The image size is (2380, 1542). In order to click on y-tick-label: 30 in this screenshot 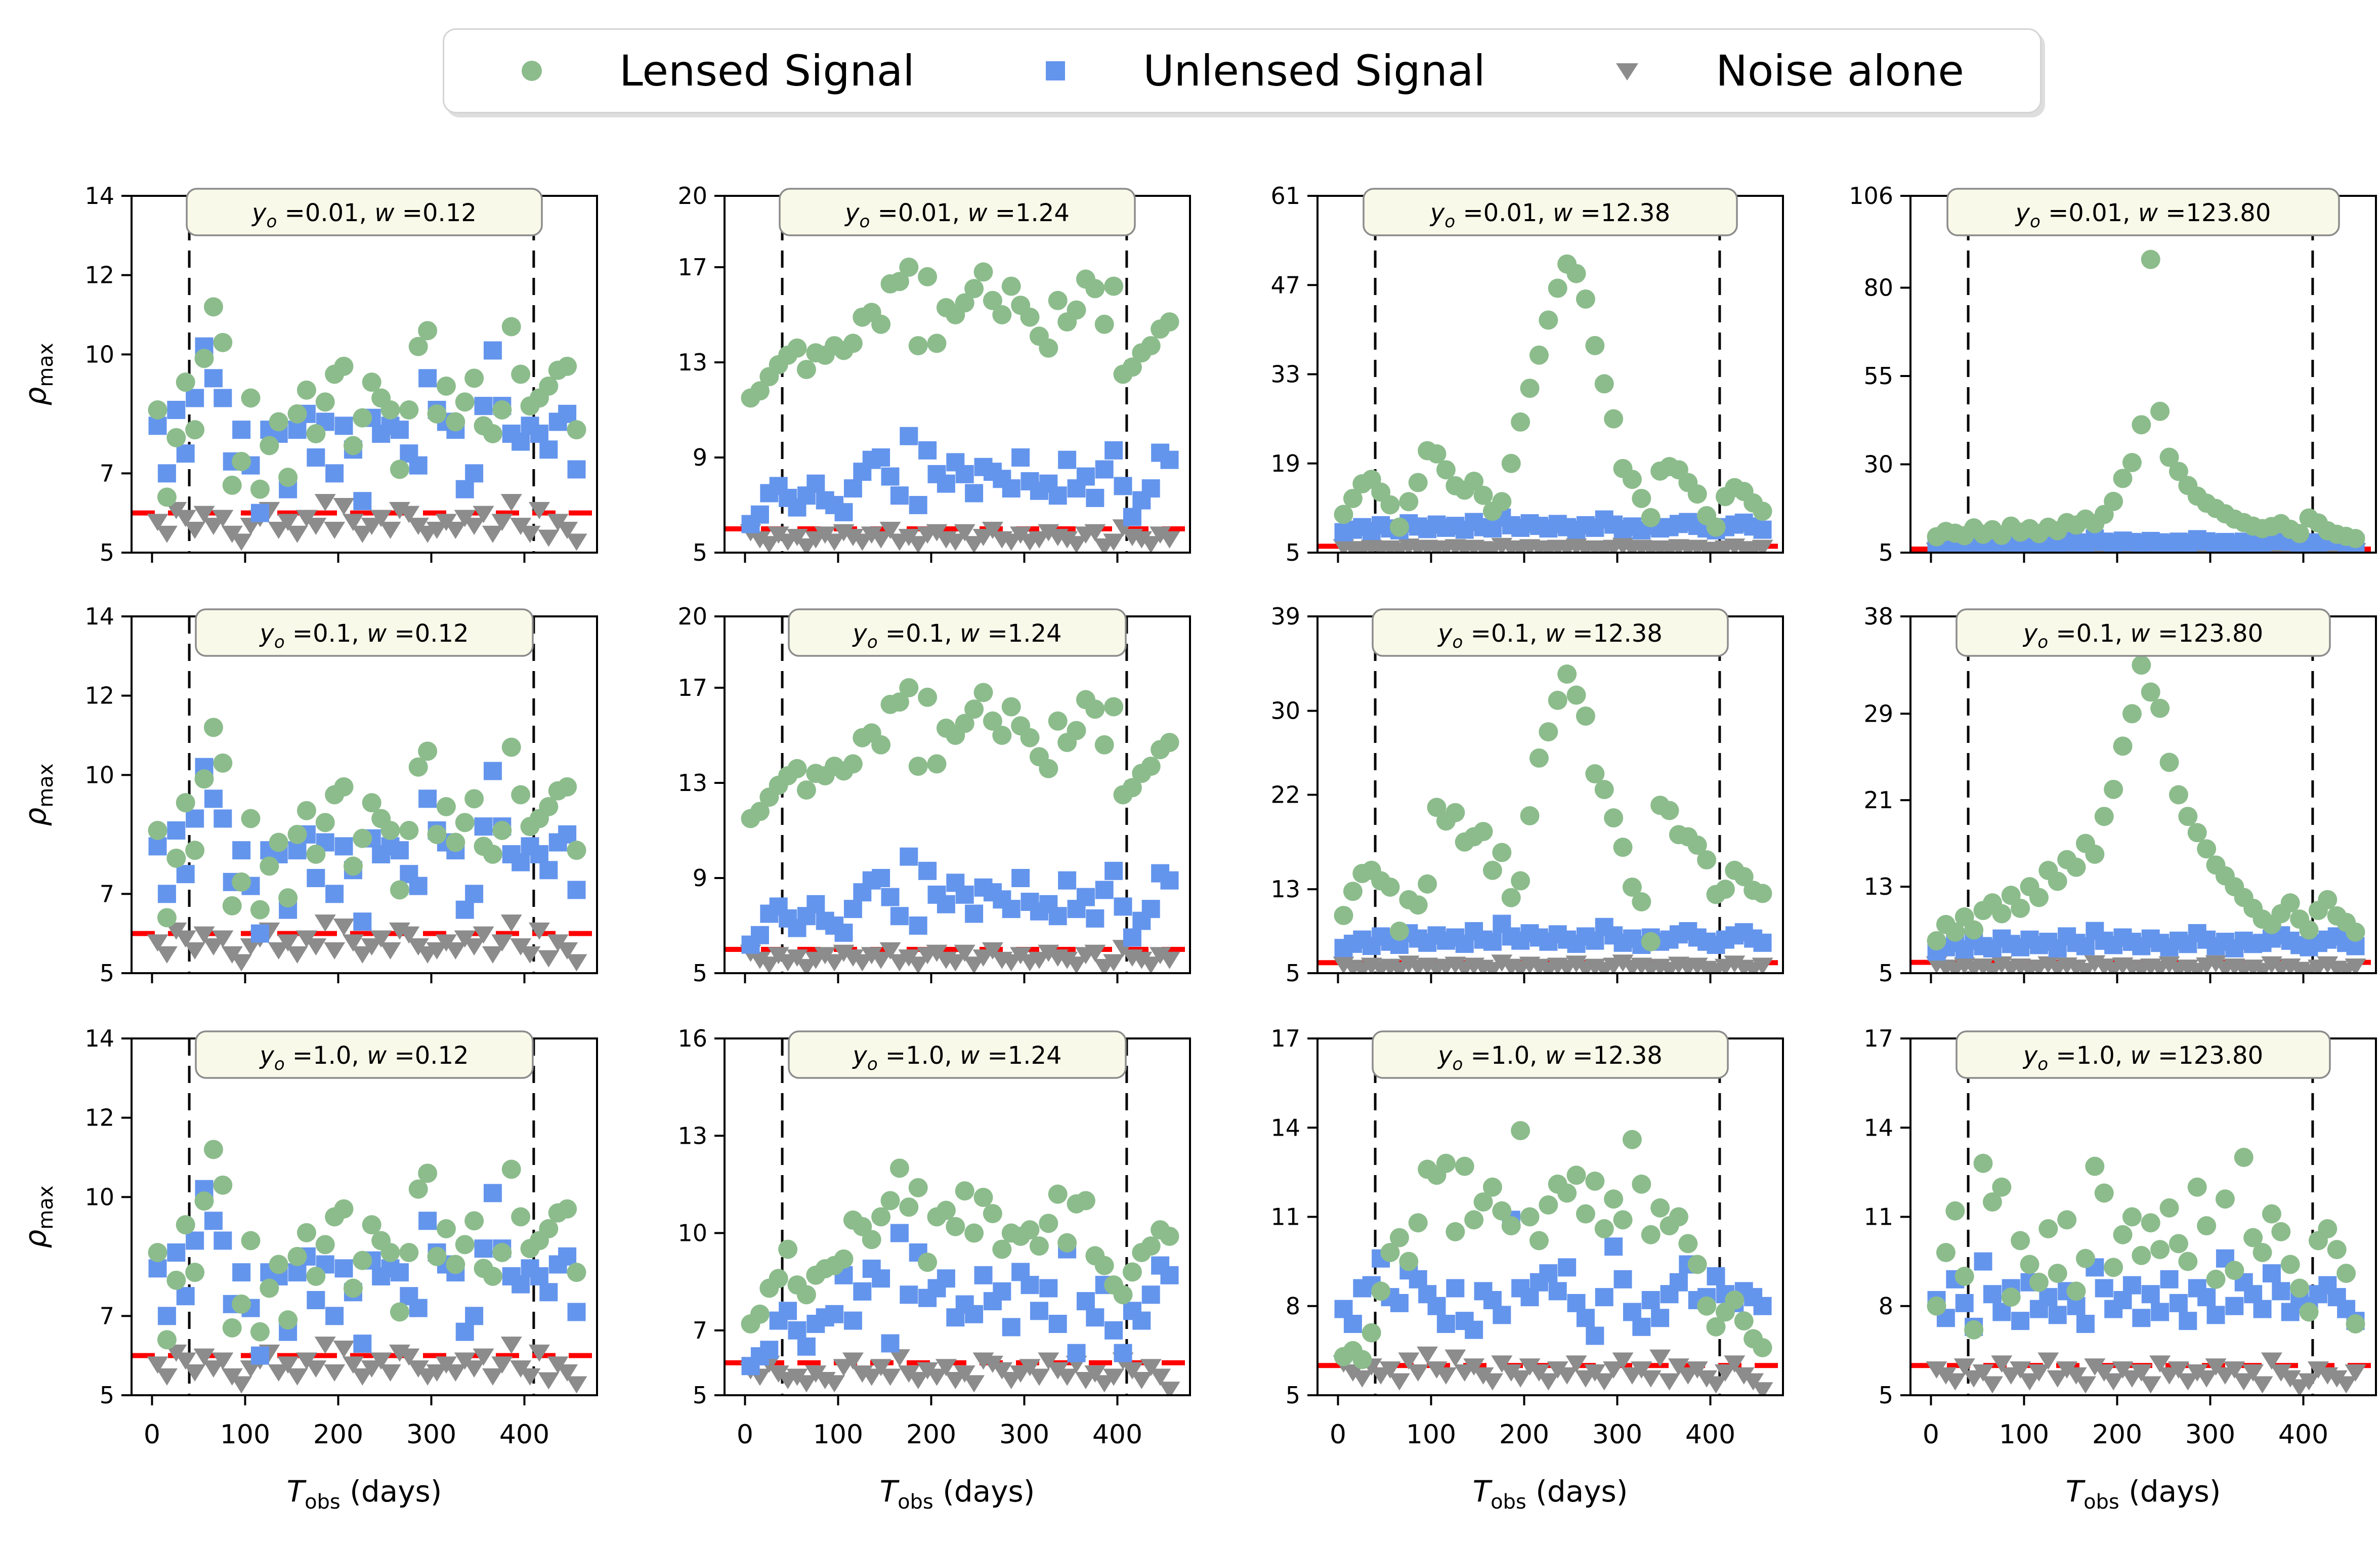, I will do `click(1285, 711)`.